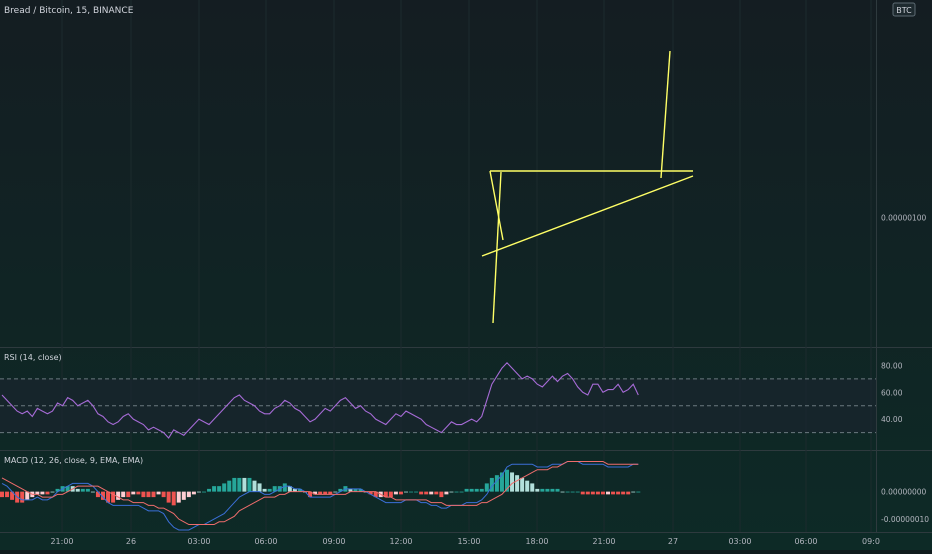  I want to click on rsi-tick-label: 40.00, so click(892, 419).